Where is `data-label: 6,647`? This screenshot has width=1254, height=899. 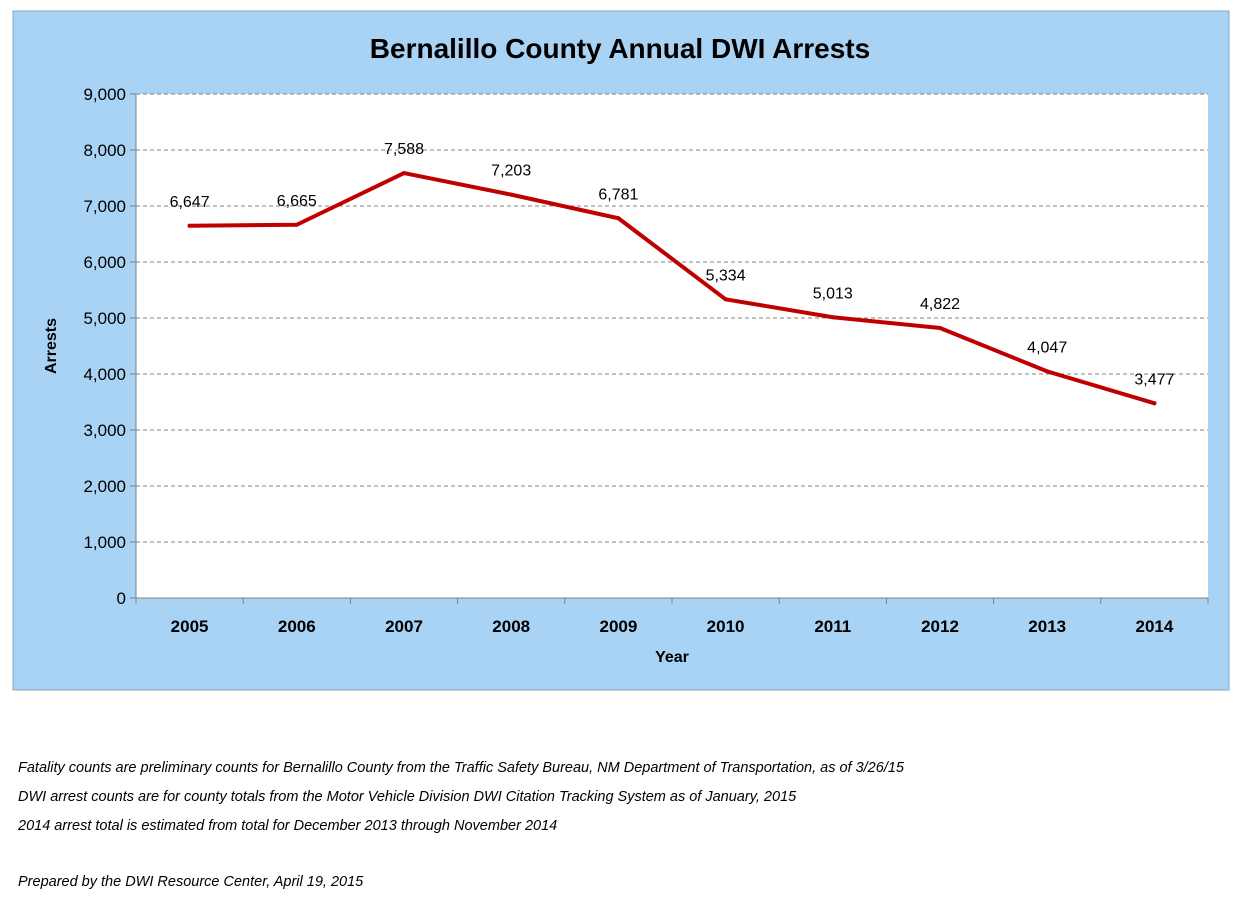 data-label: 6,647 is located at coordinates (190, 202).